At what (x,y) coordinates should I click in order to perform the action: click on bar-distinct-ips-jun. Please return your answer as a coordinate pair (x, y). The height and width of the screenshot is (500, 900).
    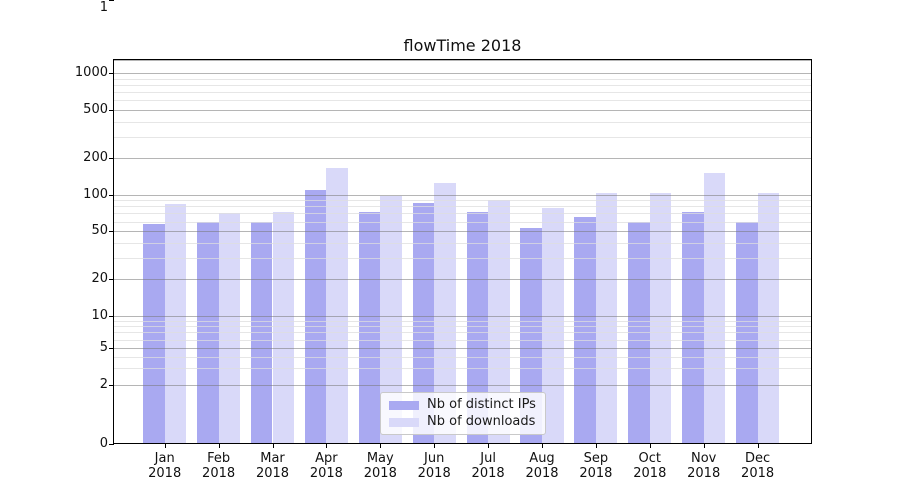
    Looking at the image, I should click on (423, 323).